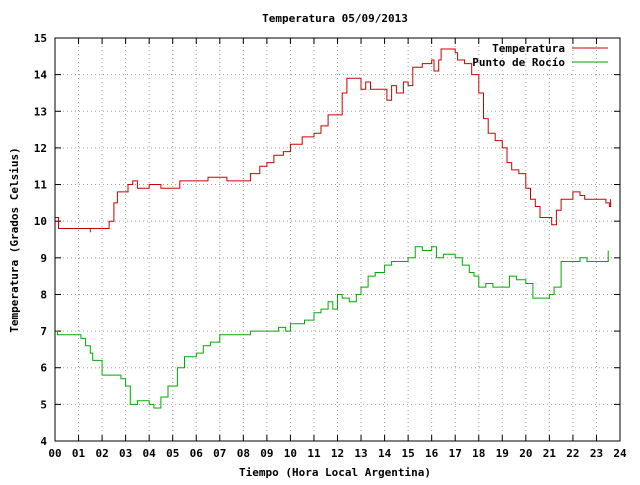  What do you see at coordinates (335, 18) in the screenshot?
I see `chart-title: Temperatura 05/09/2013` at bounding box center [335, 18].